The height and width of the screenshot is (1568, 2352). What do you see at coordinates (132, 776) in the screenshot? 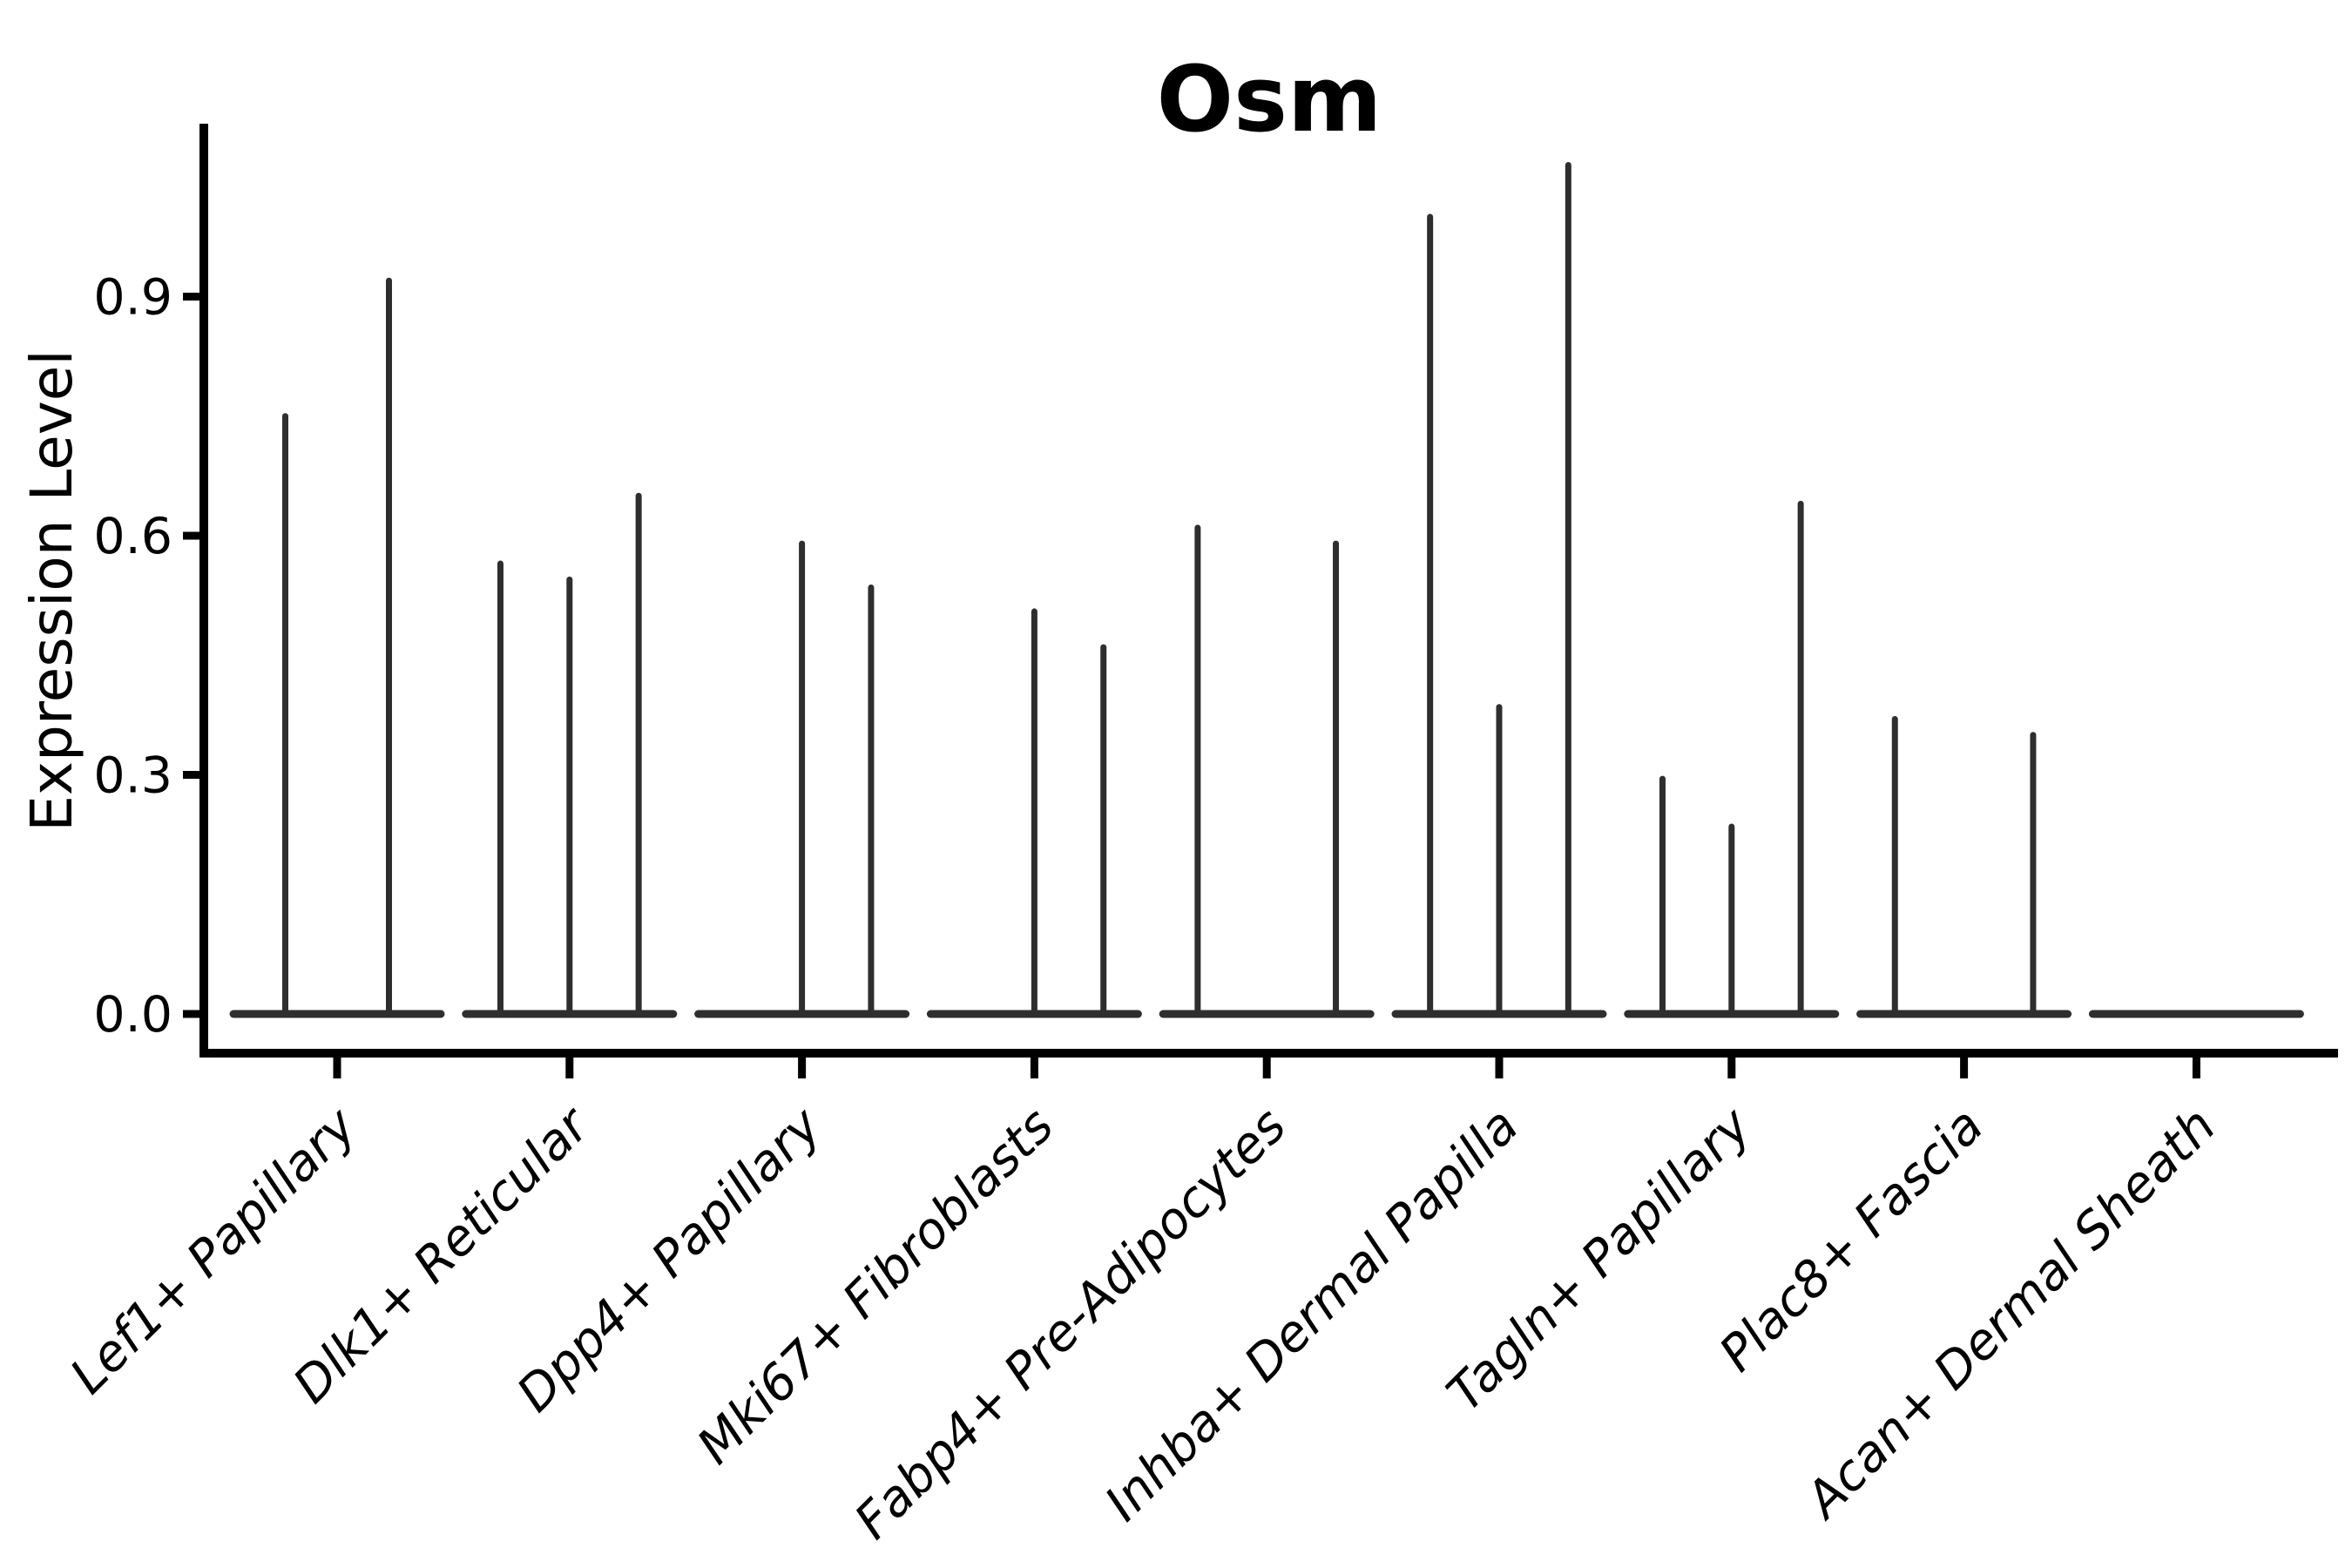
I see `y-tick-label: 0.3` at bounding box center [132, 776].